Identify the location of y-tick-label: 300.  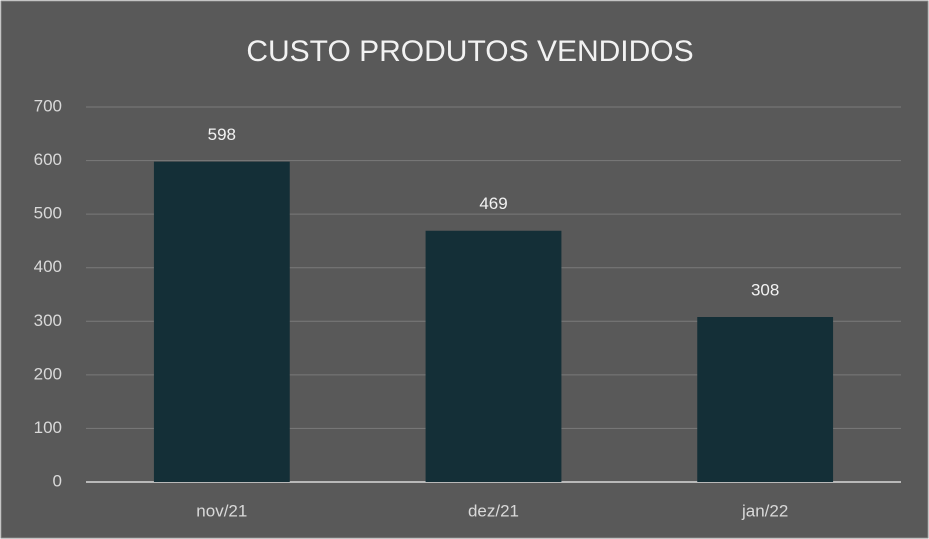
(48, 320).